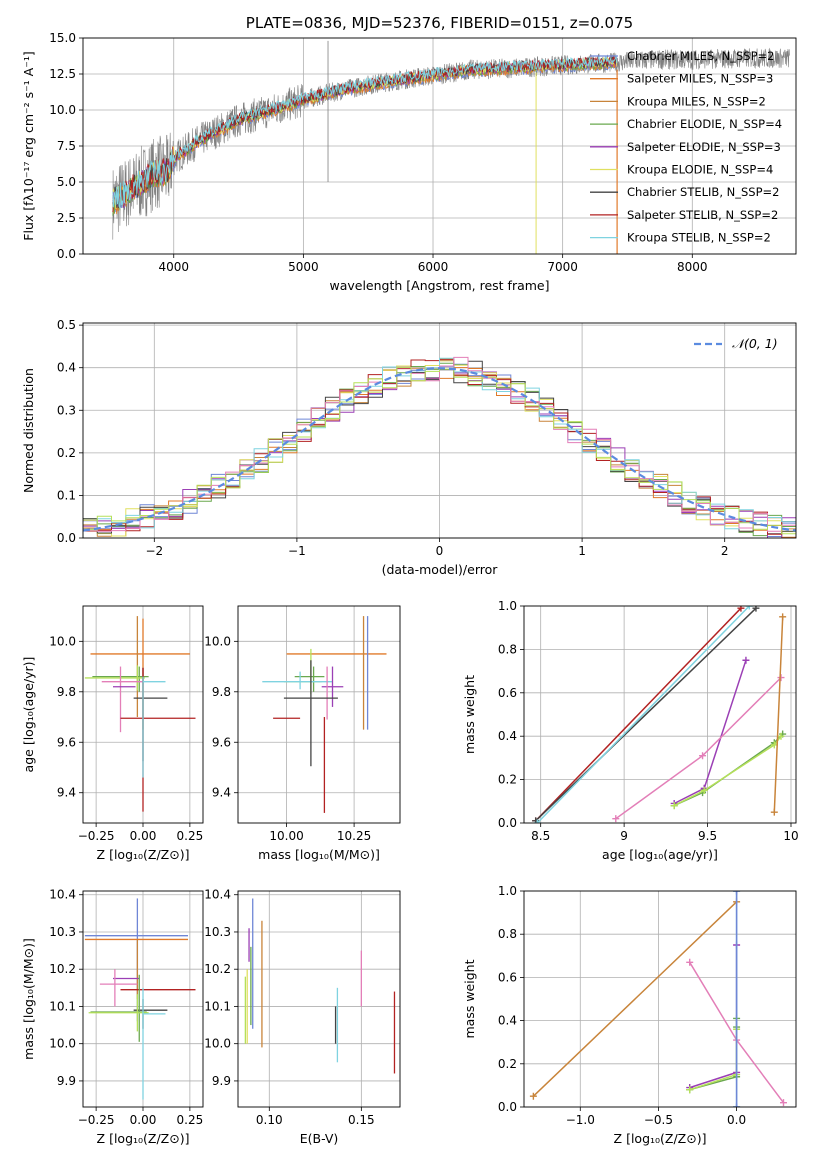  What do you see at coordinates (696, 101) in the screenshot?
I see `legend-label: Kroupa MILES, N_SSP=2` at bounding box center [696, 101].